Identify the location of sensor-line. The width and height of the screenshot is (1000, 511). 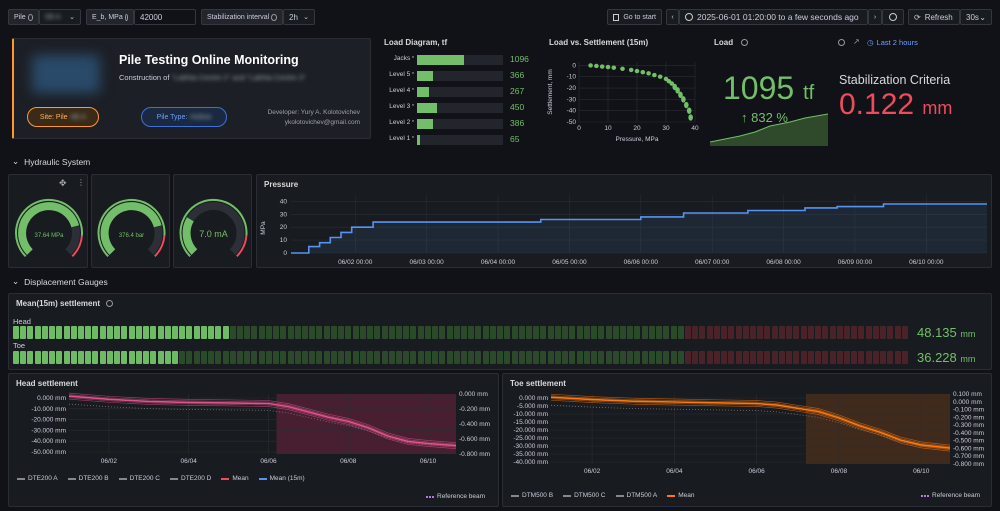
(750, 425).